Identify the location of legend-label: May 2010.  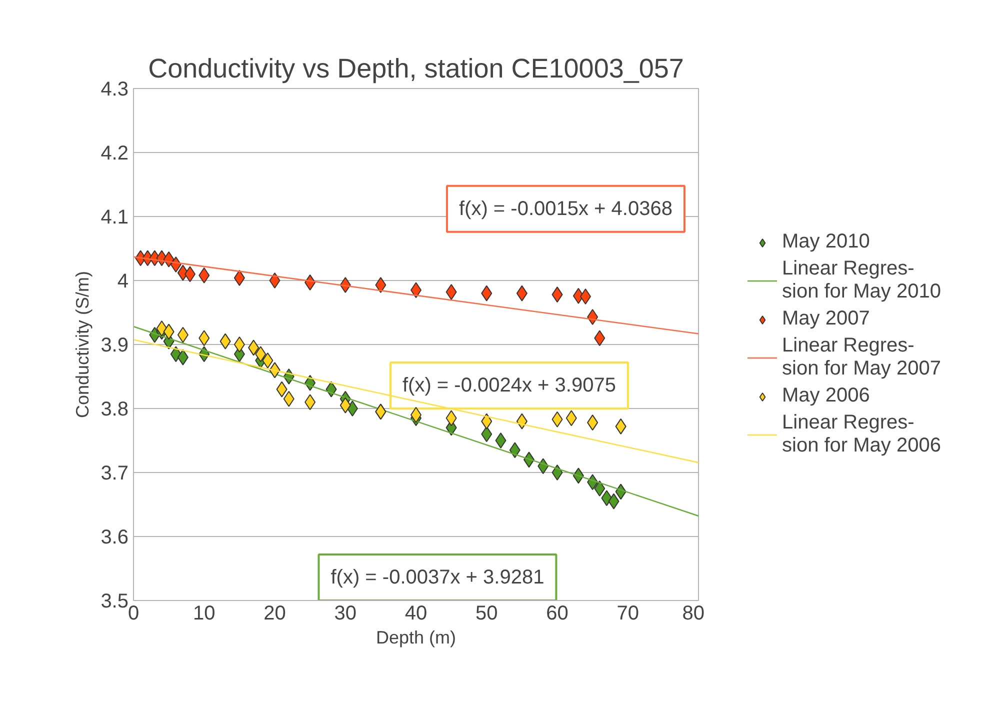
(826, 242).